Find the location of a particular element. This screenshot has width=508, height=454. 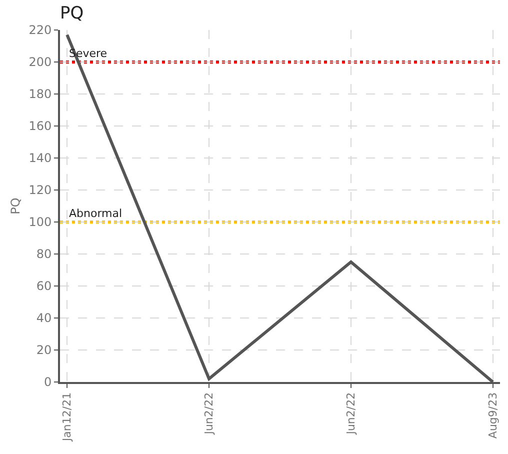

ref-line-label: Abnormal is located at coordinates (95, 213).